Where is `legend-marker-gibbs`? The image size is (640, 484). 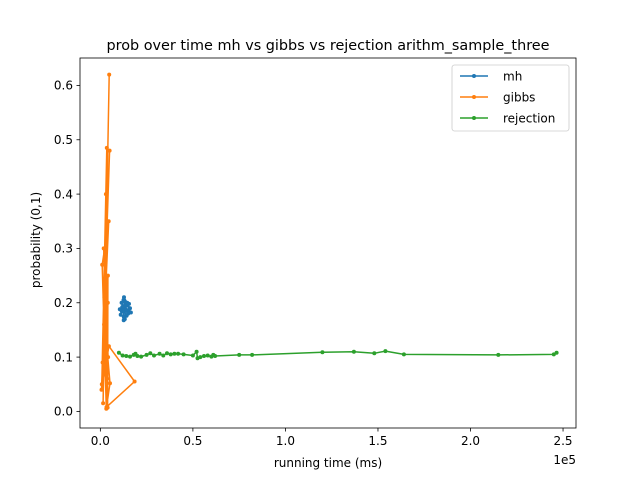
legend-marker-gibbs is located at coordinates (474, 97).